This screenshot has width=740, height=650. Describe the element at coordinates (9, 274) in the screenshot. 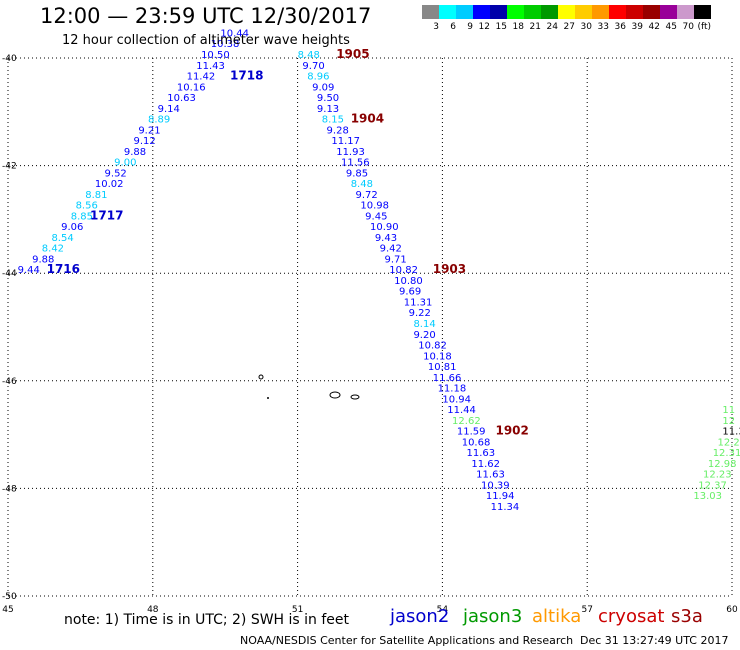

I see `y-tick-label: -44` at that location.